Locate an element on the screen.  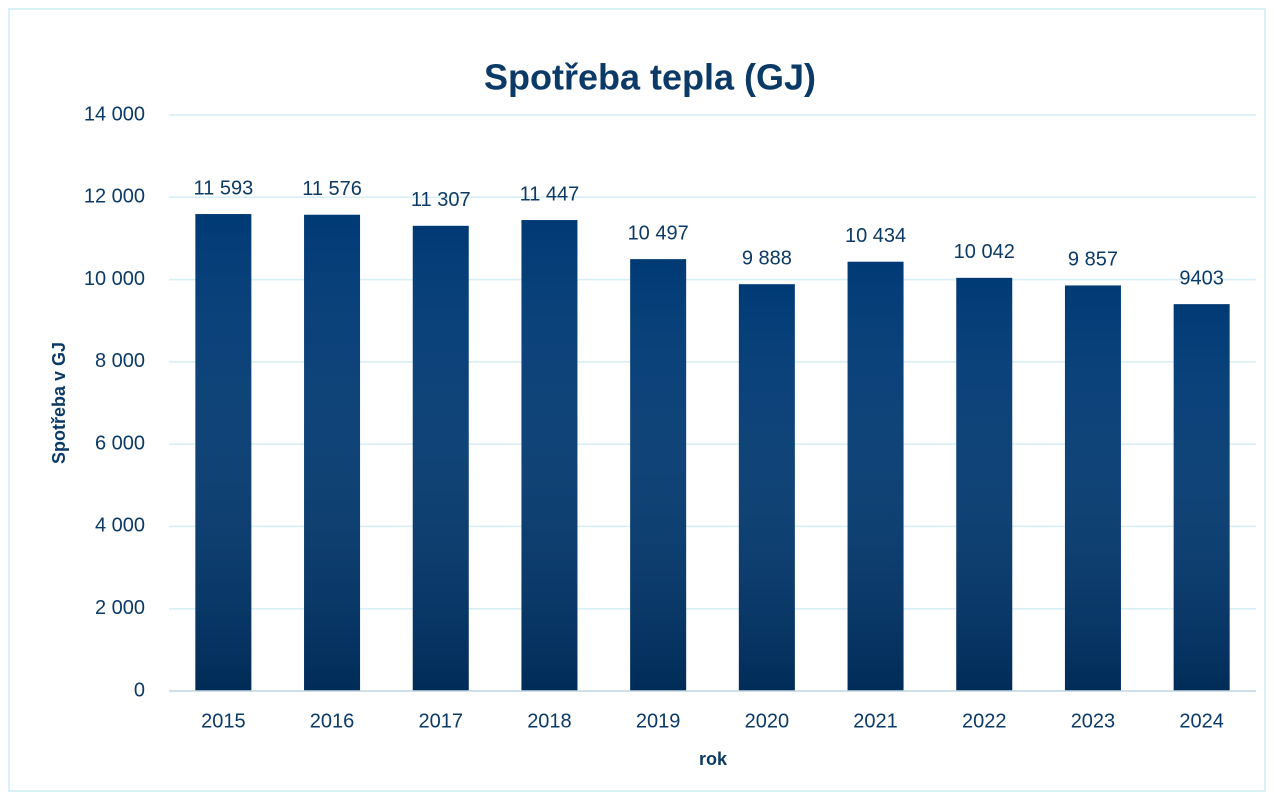
data-label: 10 434 is located at coordinates (875, 236).